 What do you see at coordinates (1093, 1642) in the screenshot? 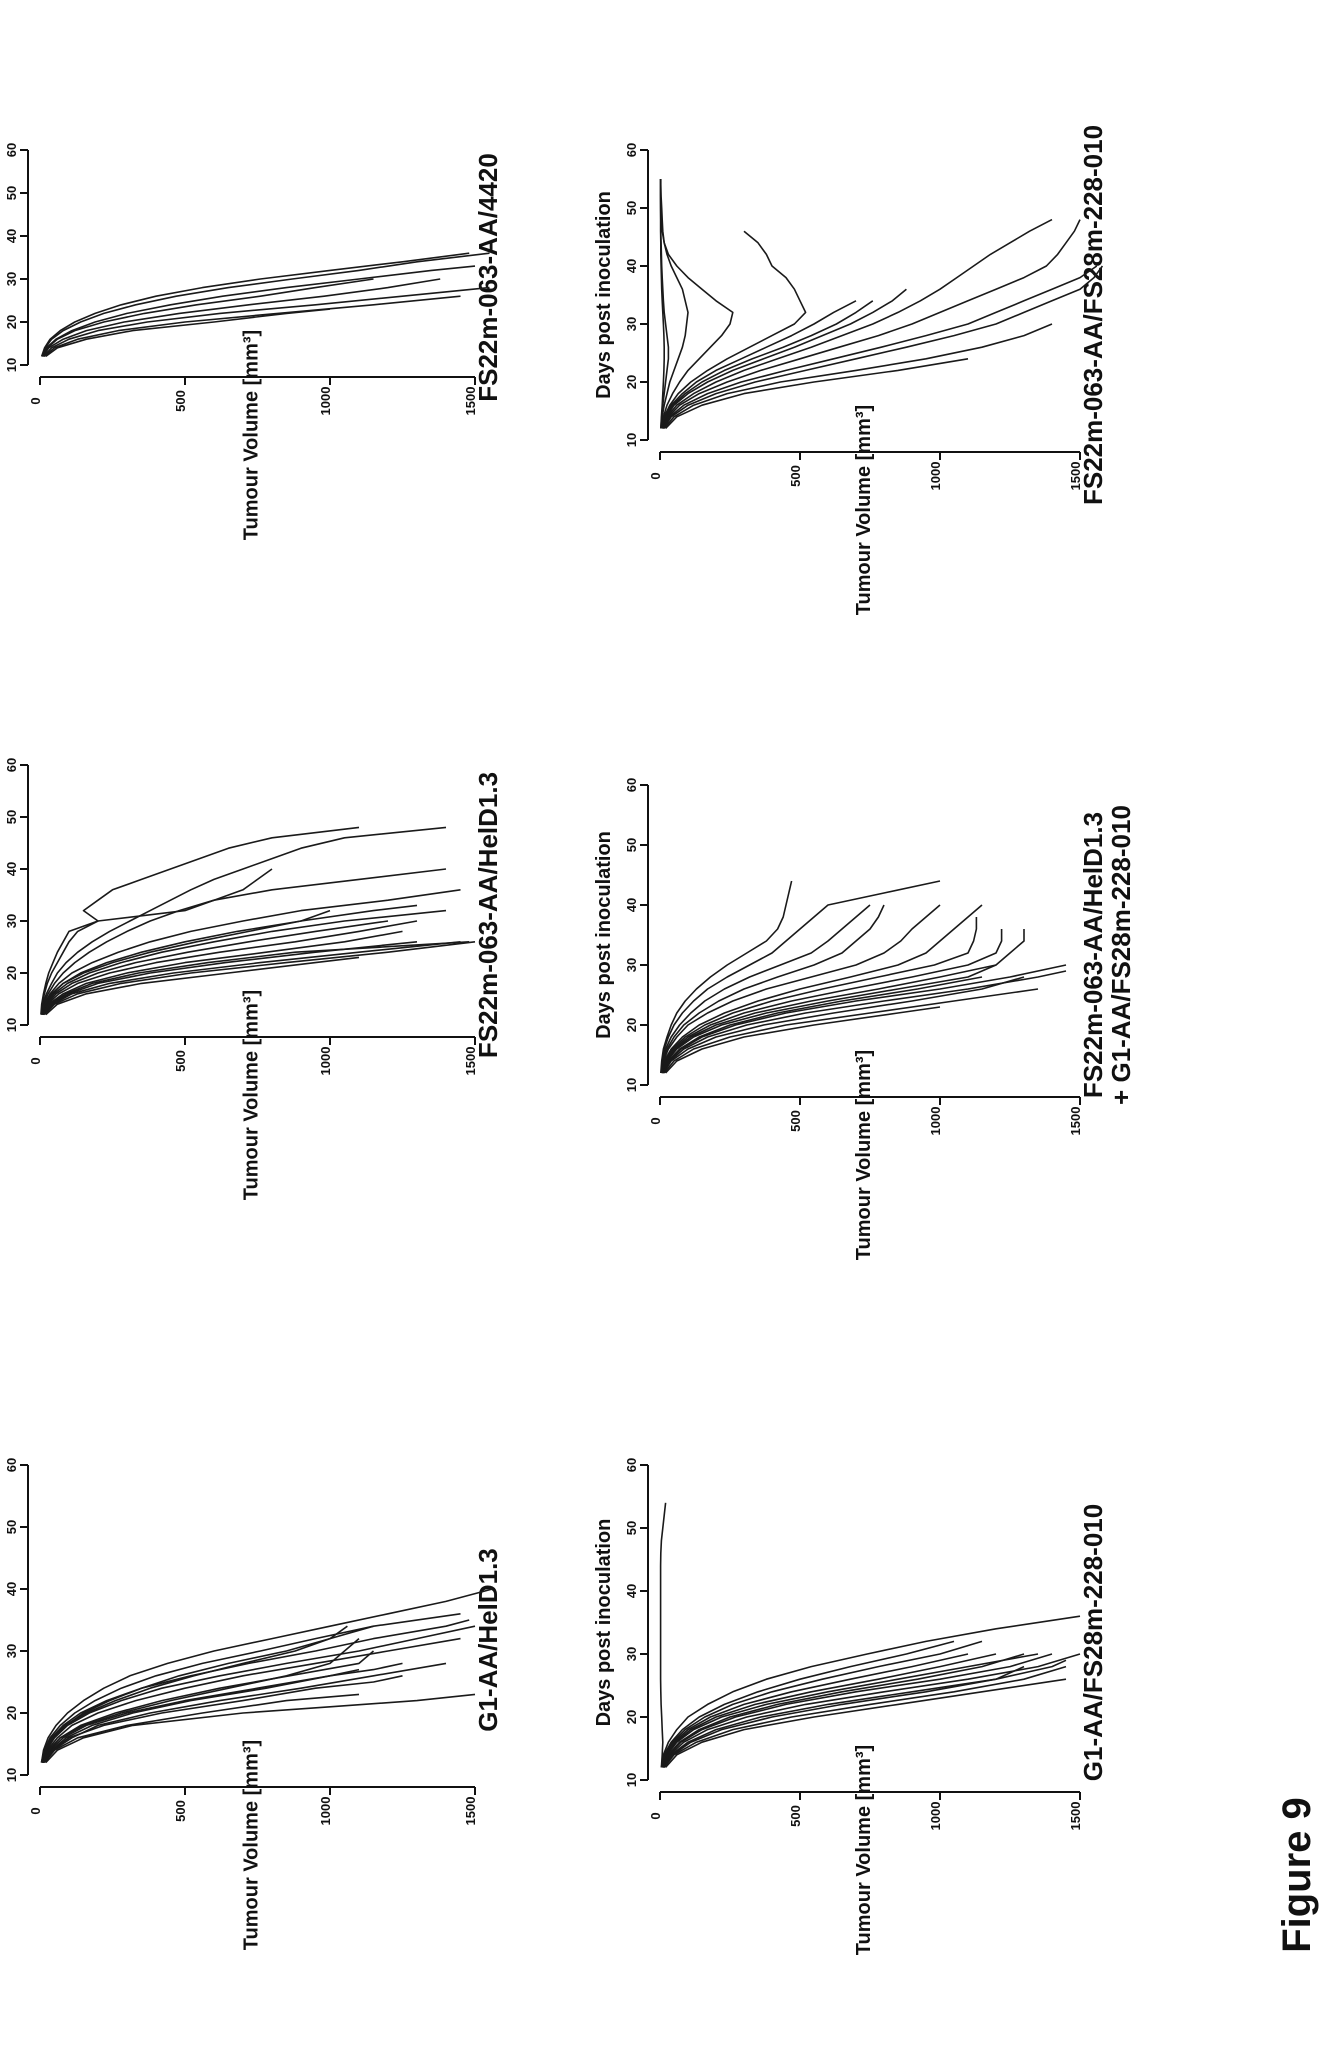
I see `chart-title: G1-AA/FS28m-228-010` at bounding box center [1093, 1642].